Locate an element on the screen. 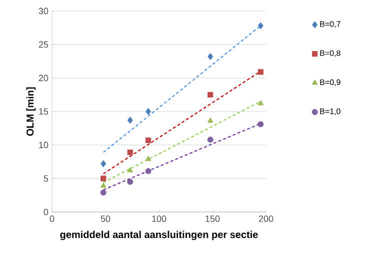  y-tick-label: 0 is located at coordinates (46, 212).